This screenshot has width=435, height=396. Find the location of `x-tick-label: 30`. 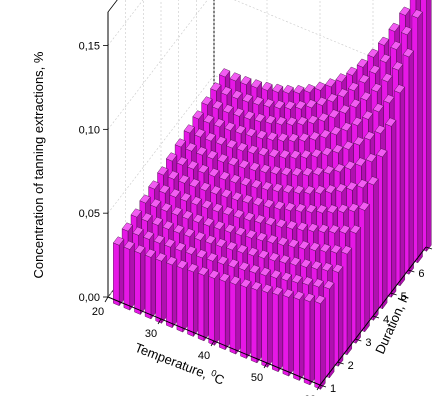

x-tick-label: 30 is located at coordinates (151, 334).